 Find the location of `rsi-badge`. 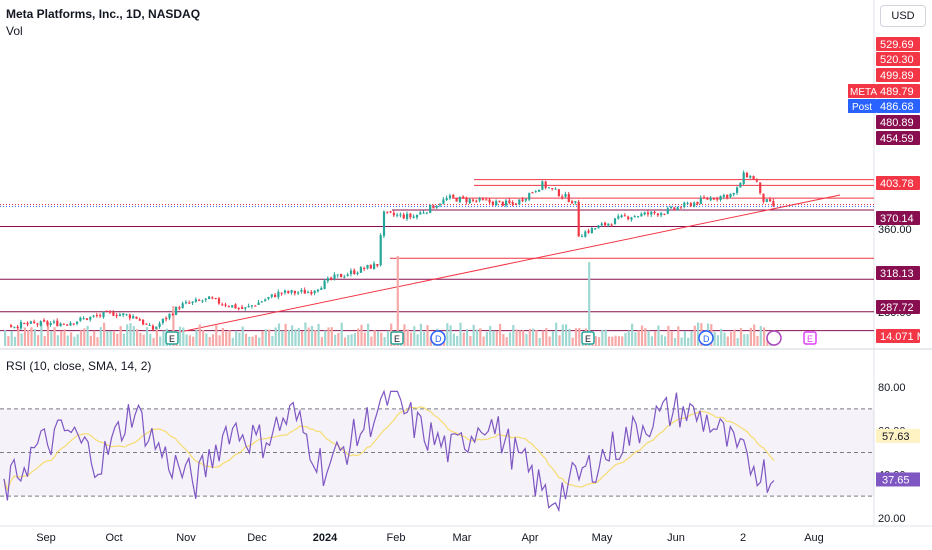

rsi-badge is located at coordinates (898, 479).